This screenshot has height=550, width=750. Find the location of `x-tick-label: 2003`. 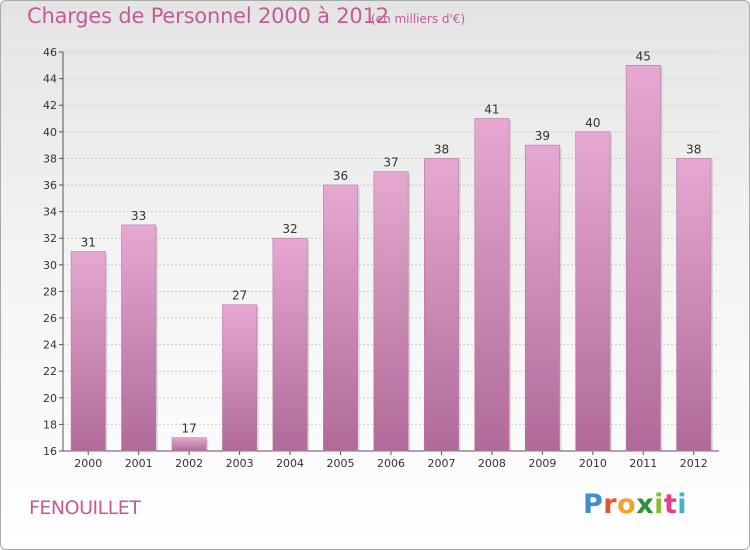

x-tick-label: 2003 is located at coordinates (240, 463).